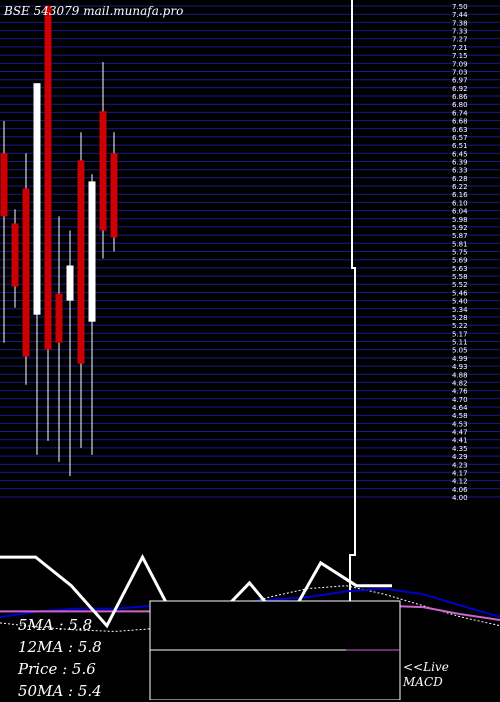 The image size is (500, 702). Describe the element at coordinates (94, 11) in the screenshot. I see `chart-watermark: BSE 543079 mail.munafa.pro` at that location.